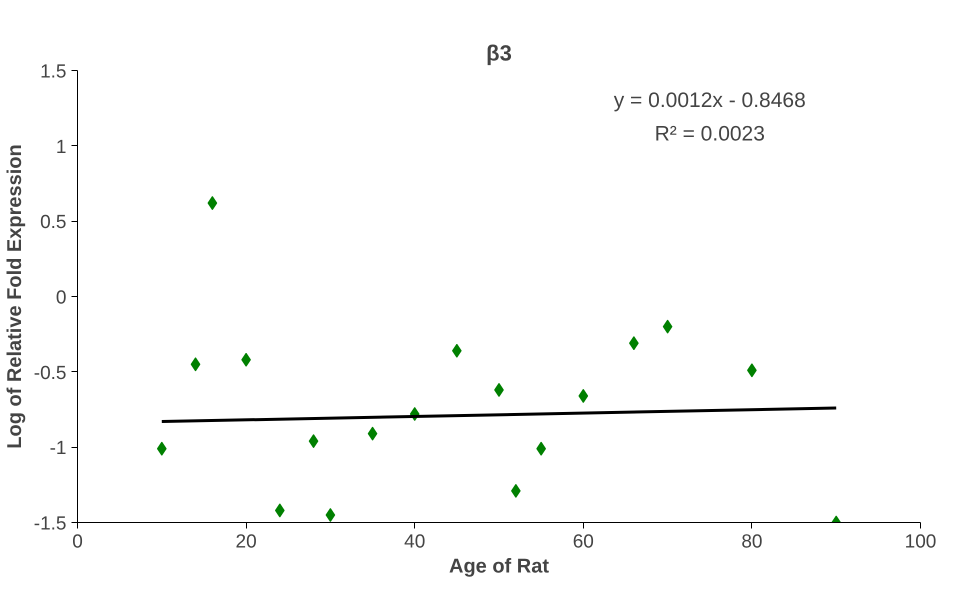  Describe the element at coordinates (583, 542) in the screenshot. I see `x-tick-label: 60` at that location.